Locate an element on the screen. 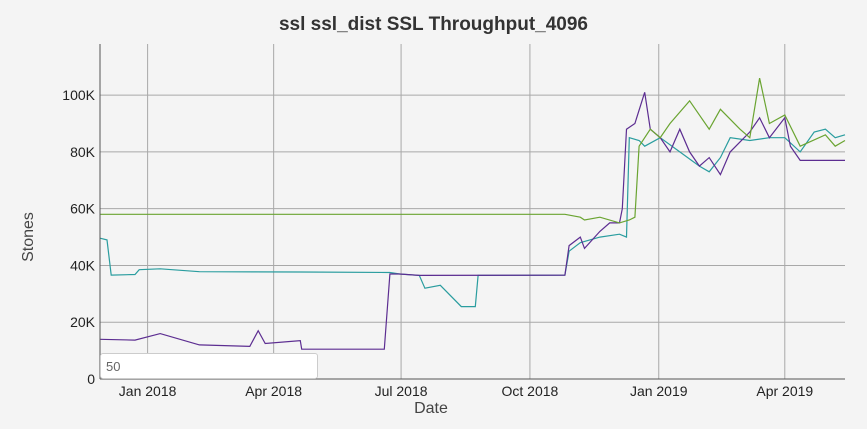 This screenshot has width=867, height=429. x-tick-label: Jan 2019 is located at coordinates (659, 391).